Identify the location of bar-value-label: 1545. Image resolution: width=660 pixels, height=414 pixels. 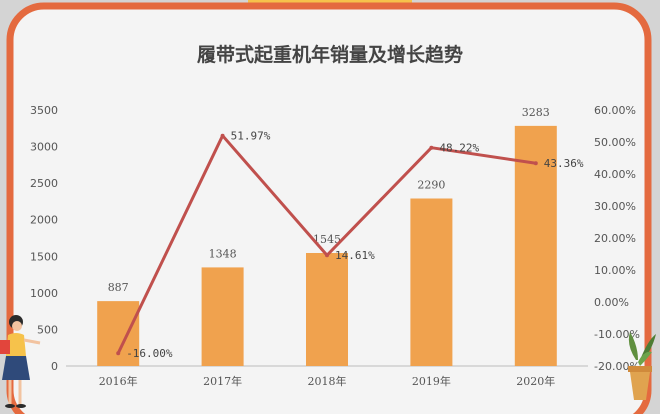
(327, 239).